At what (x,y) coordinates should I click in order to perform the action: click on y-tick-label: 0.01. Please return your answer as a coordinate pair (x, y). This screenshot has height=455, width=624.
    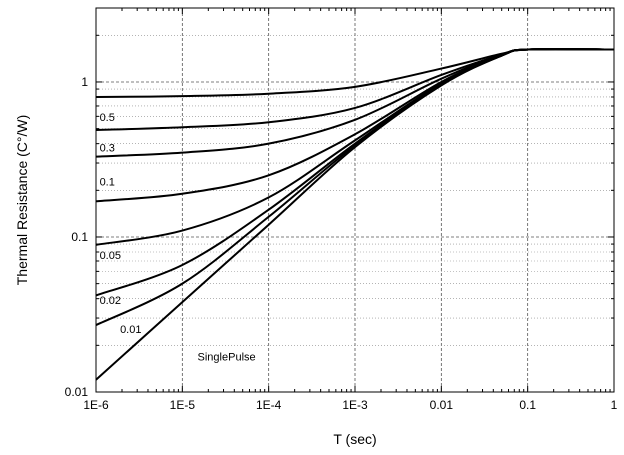
    Looking at the image, I should click on (77, 392).